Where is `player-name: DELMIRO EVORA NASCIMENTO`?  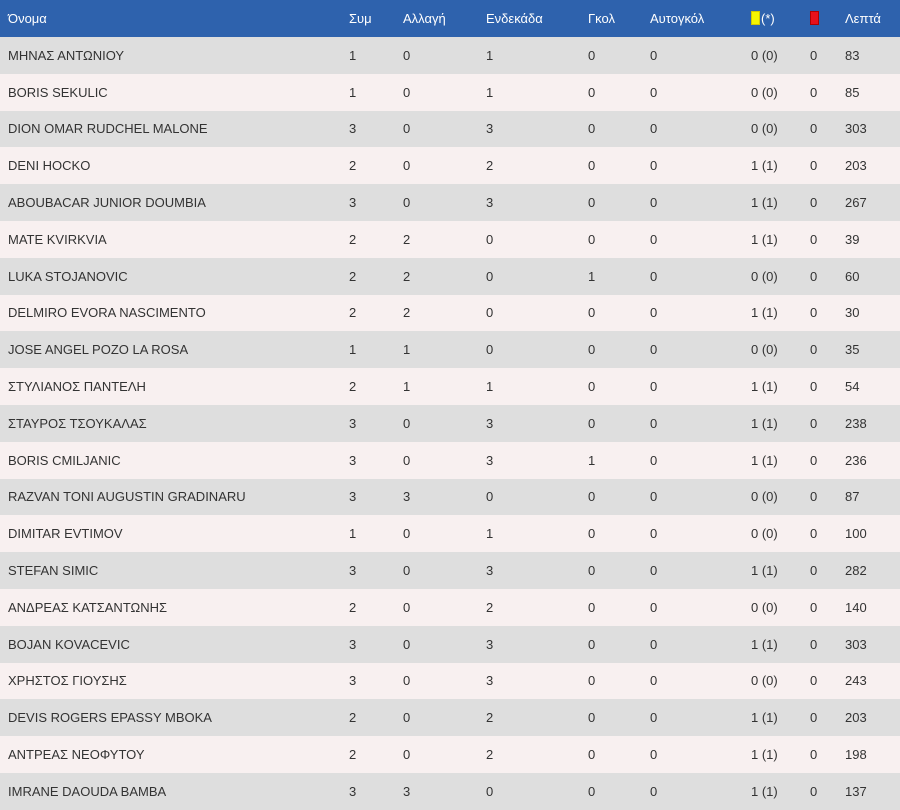
player-name: DELMIRO EVORA NASCIMENTO is located at coordinates (107, 313).